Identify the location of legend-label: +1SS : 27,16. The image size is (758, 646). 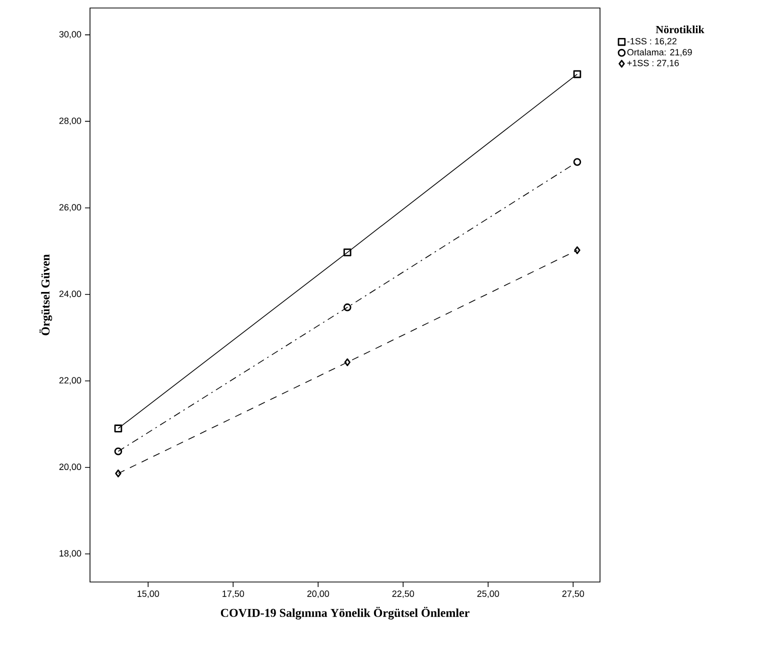
(653, 64).